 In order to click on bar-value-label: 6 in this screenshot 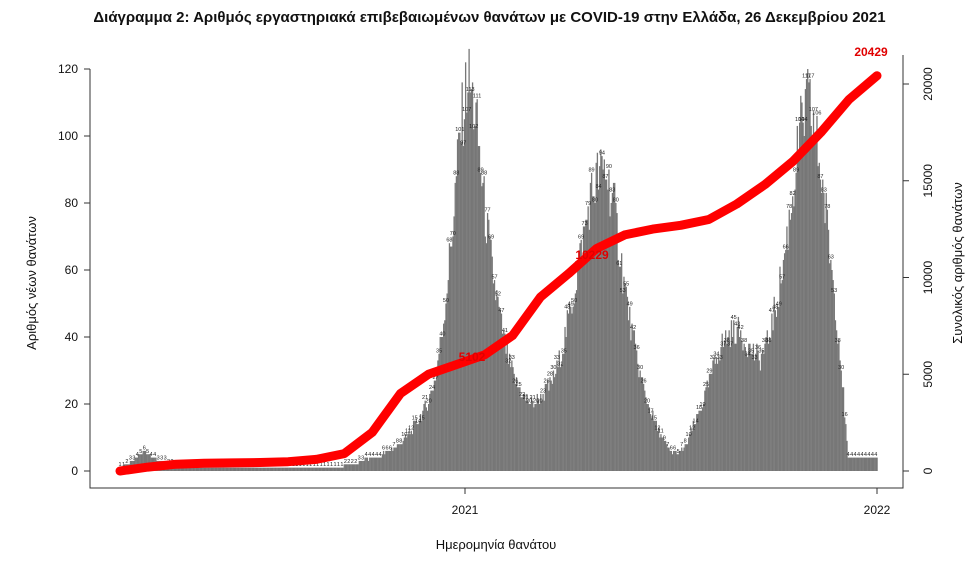, I will do `click(390, 448)`.